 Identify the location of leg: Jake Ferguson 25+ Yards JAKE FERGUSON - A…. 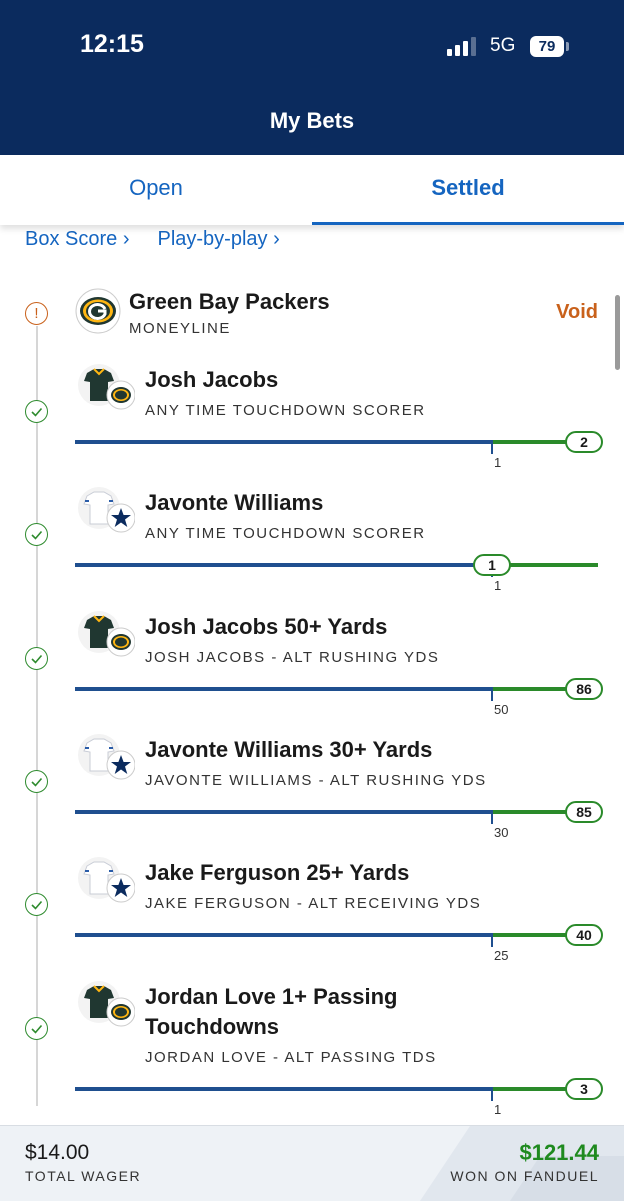
(314, 909).